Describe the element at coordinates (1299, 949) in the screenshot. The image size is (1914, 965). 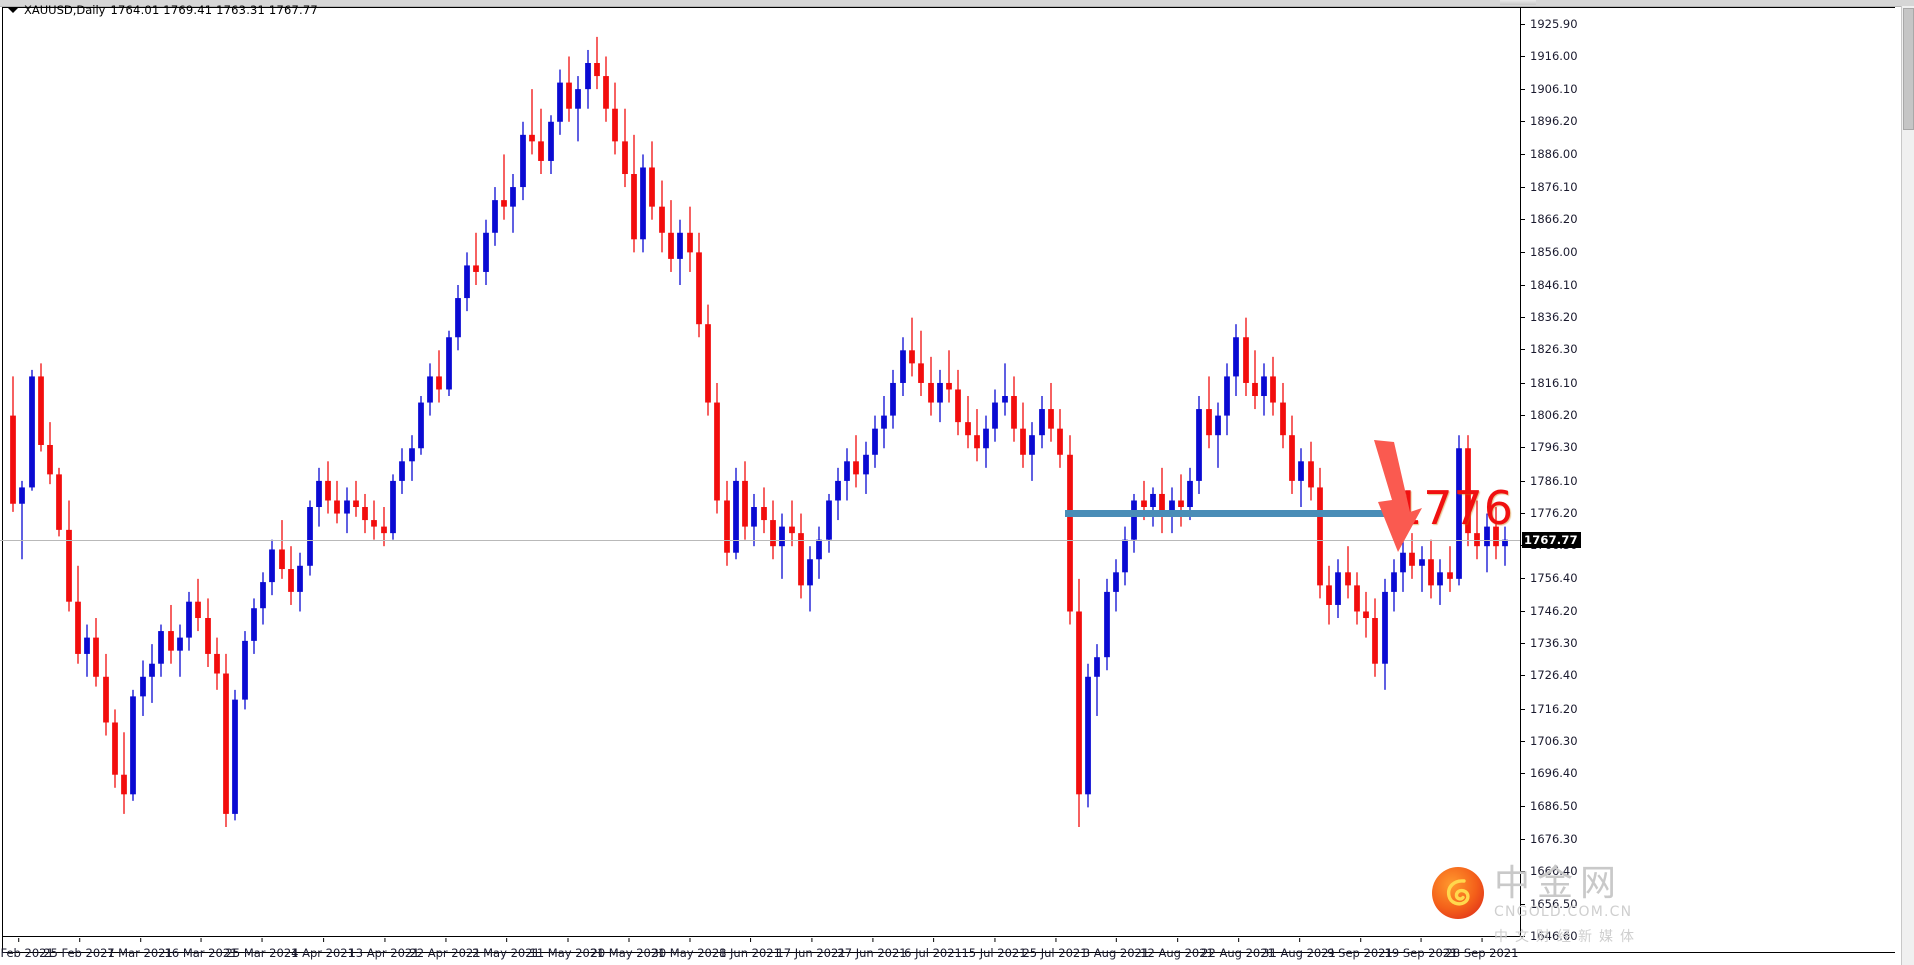
I see `date-axis-tick: 31 Aug 2021` at that location.